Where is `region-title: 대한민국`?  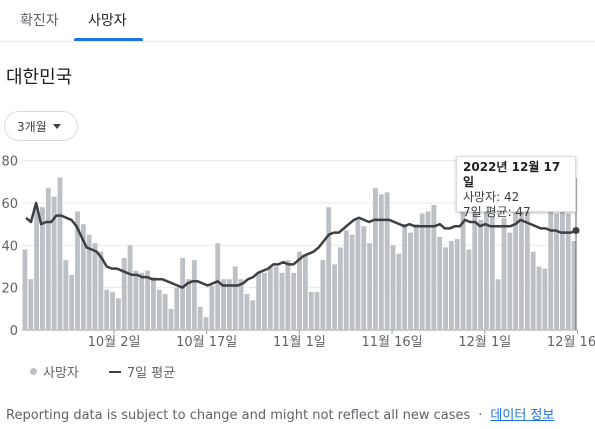
region-title: 대한민국 is located at coordinates (39, 77).